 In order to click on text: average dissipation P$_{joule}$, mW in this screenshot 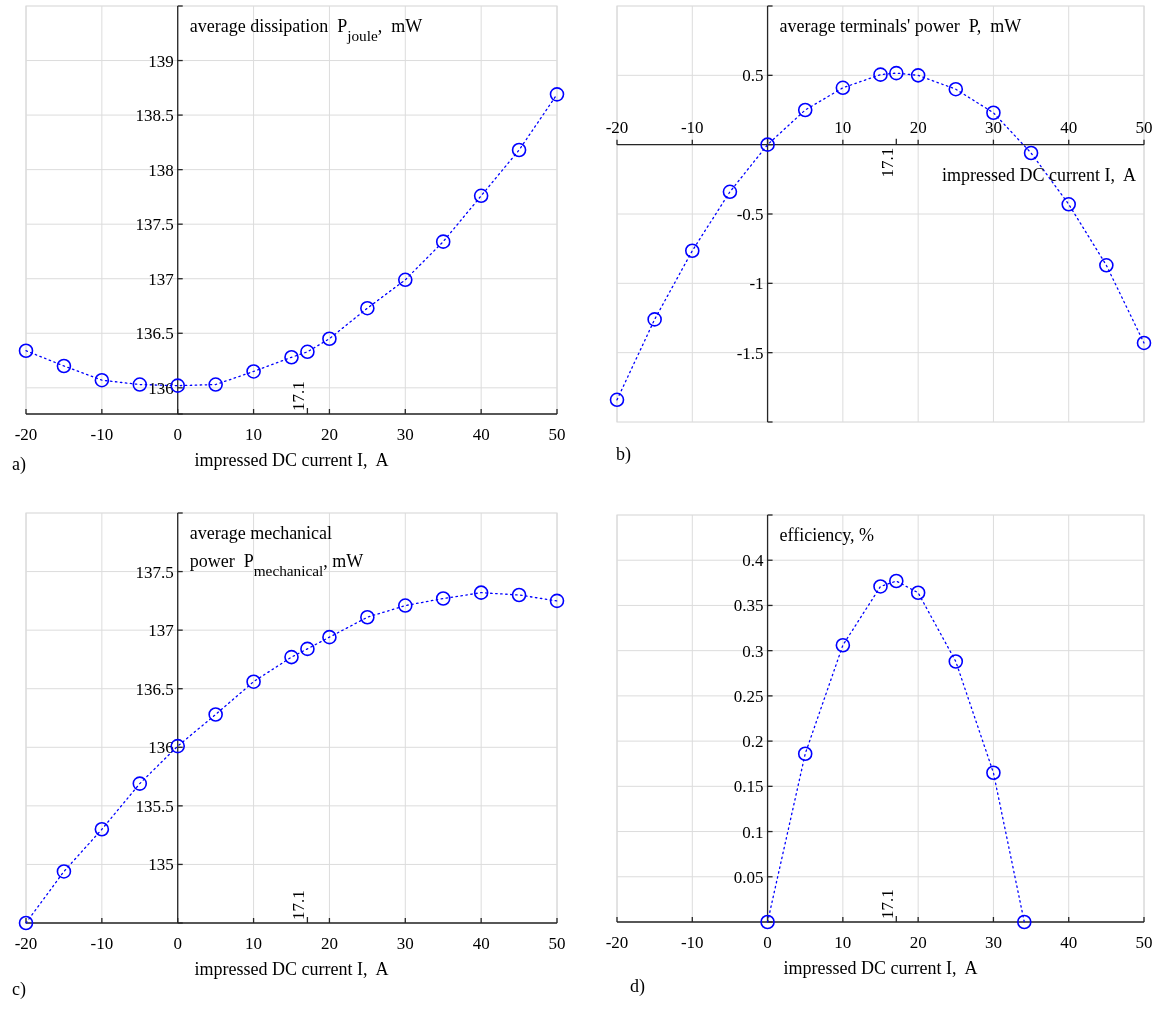, I will do `click(306, 30)`.